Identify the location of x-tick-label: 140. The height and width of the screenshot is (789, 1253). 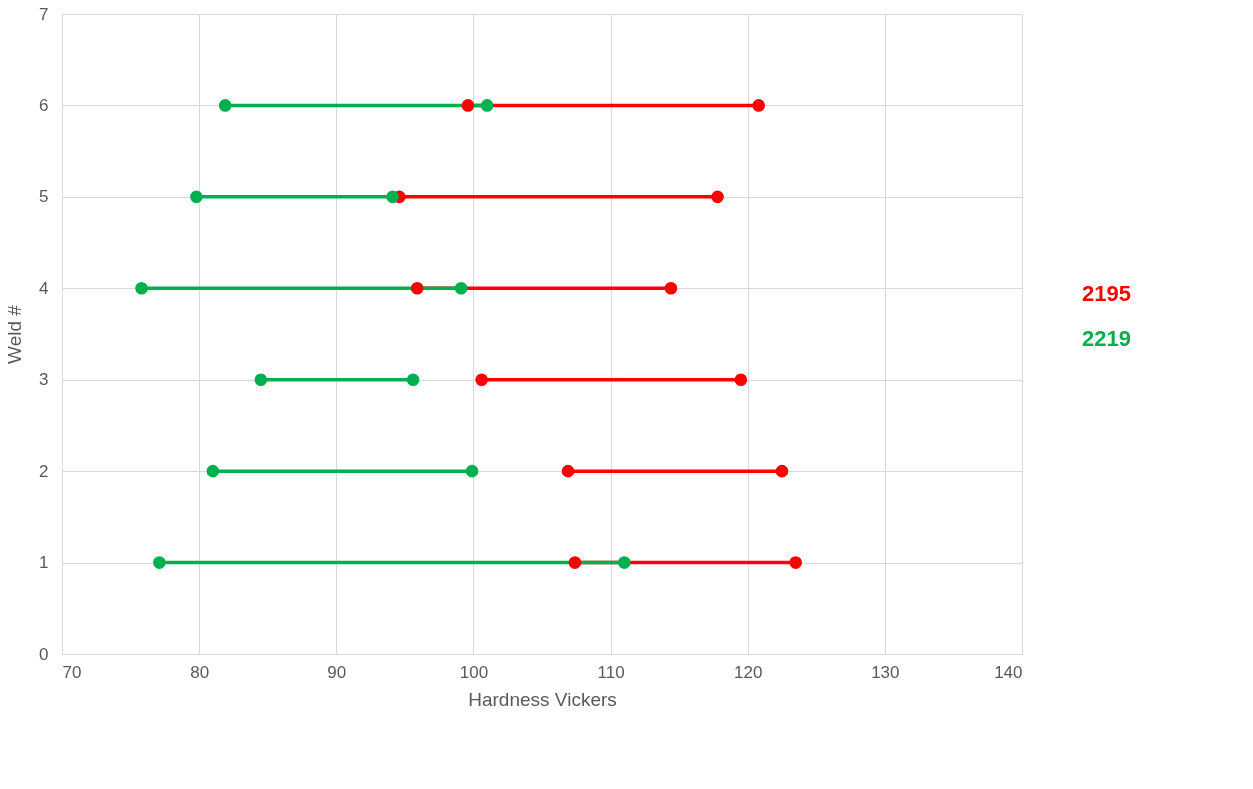
(1008, 672).